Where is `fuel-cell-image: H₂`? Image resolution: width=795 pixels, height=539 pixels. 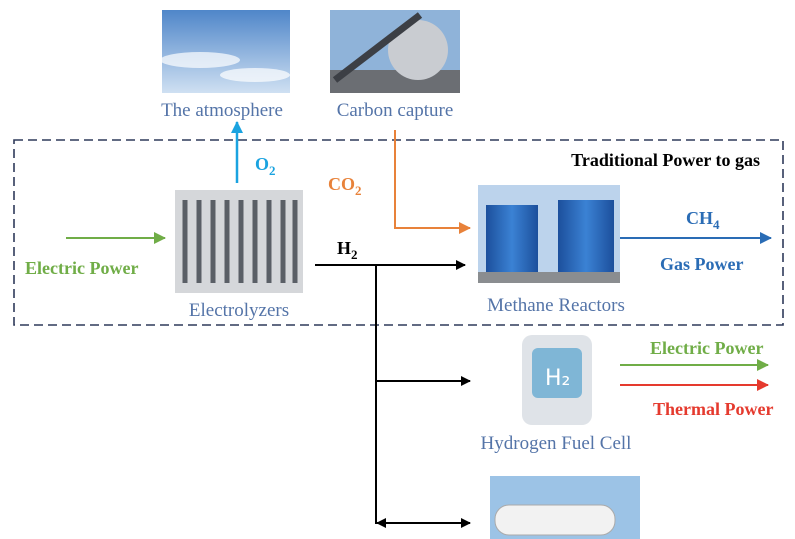
fuel-cell-image: H₂ is located at coordinates (557, 380).